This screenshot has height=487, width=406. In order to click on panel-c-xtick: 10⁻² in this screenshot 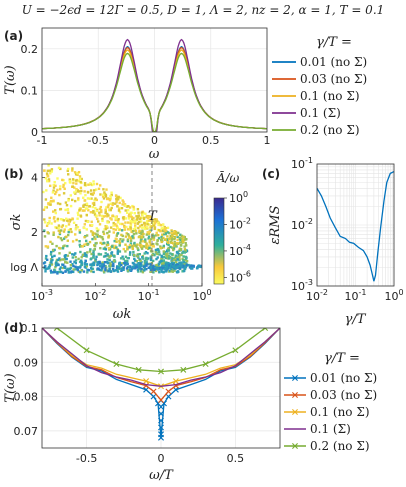, I will do `click(317, 295)`.